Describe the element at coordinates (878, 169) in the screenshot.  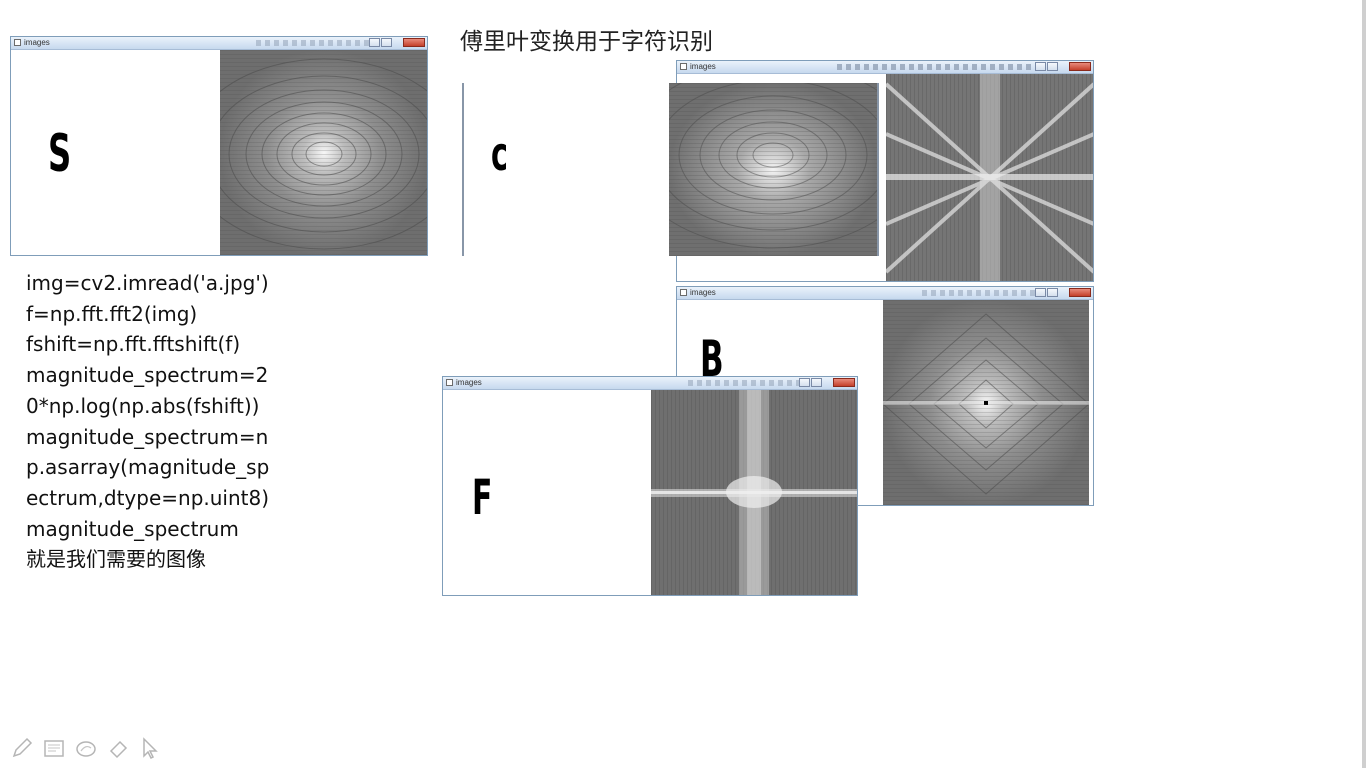
I see `image-right-border` at that location.